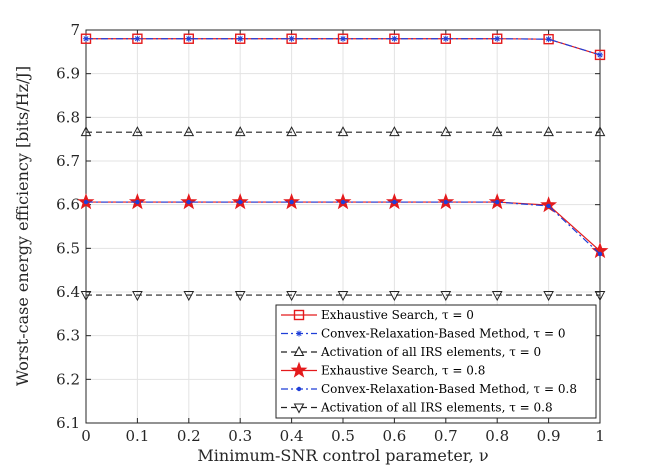  What do you see at coordinates (22, 226) in the screenshot?
I see `y-axis-label: Worst-case energy efficiency [bits/Hz/J]` at bounding box center [22, 226].